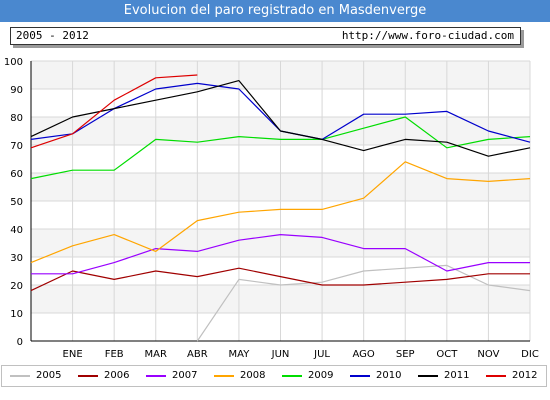 The image size is (550, 400). Describe the element at coordinates (280, 279) in the screenshot. I see `series-line-2006` at that location.